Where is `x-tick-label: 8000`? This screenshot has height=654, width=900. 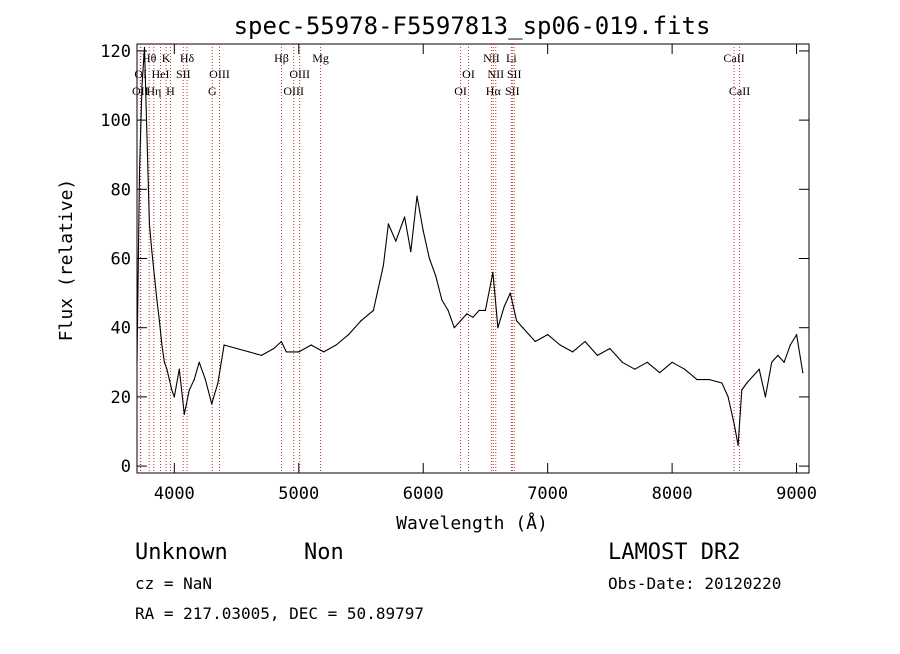 x-tick-label: 8000 is located at coordinates (672, 494).